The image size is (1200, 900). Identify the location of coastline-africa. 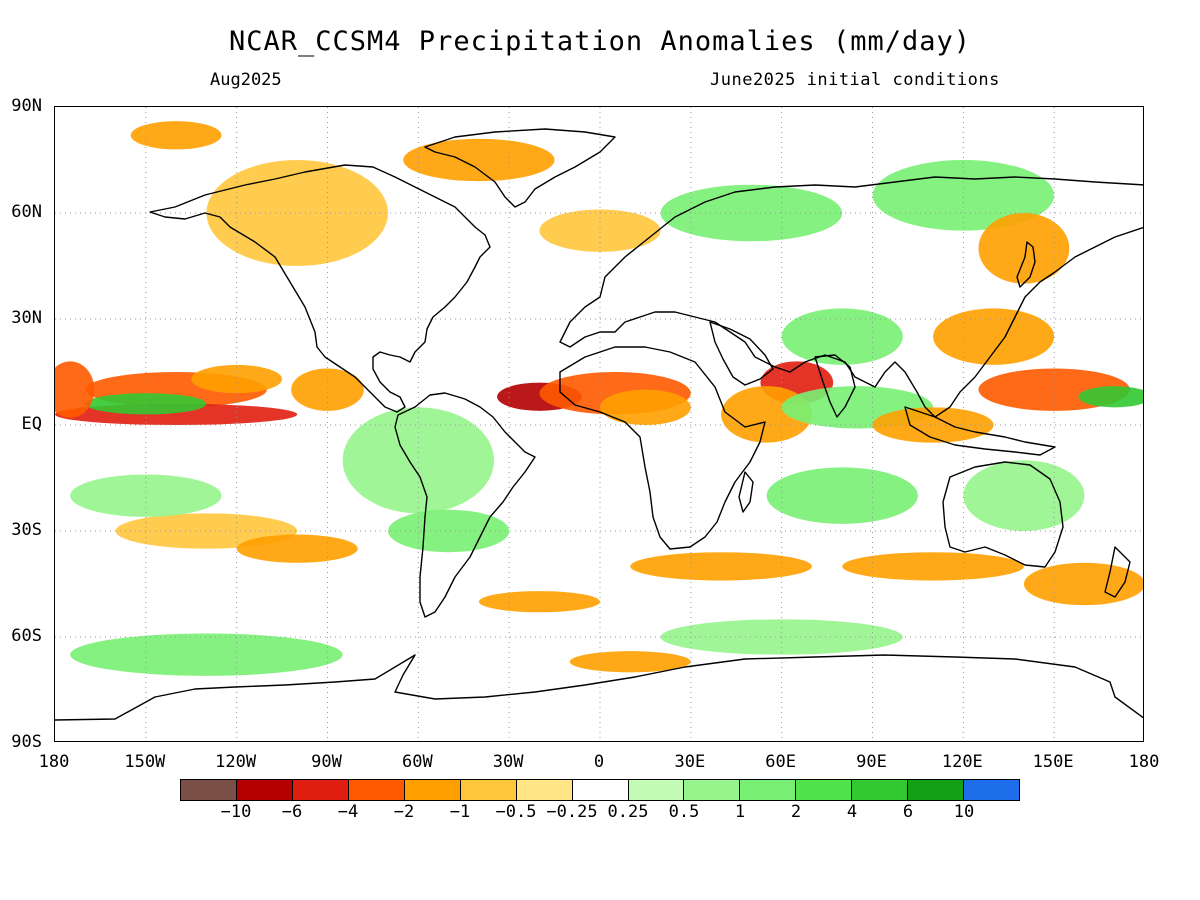
(662, 448).